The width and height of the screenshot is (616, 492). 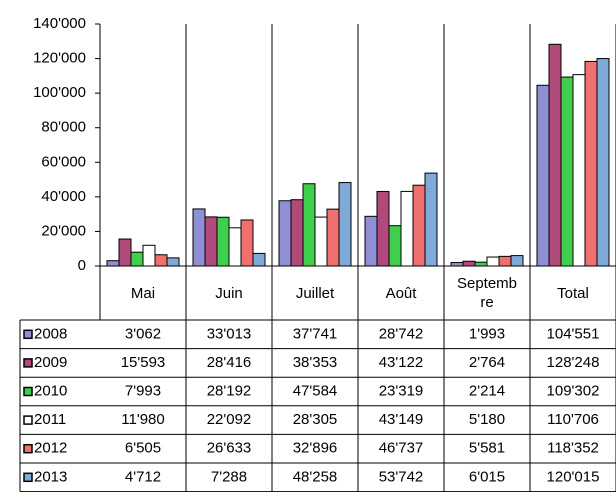 I want to click on y-tick-label: 20'000, so click(x=63, y=230).